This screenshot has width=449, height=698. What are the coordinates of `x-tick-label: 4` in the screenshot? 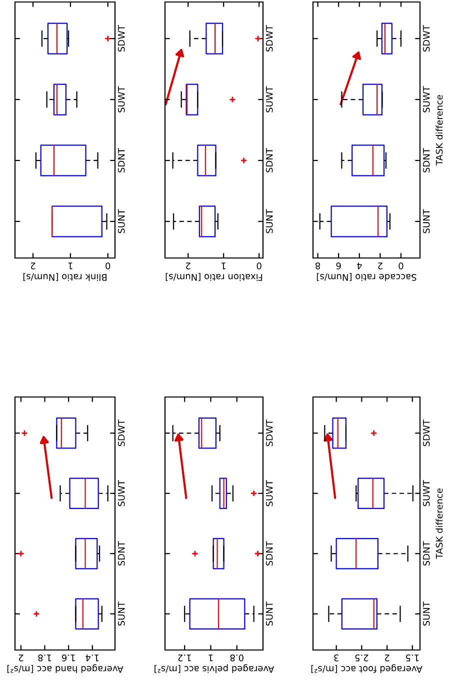 It's located at (359, 266).